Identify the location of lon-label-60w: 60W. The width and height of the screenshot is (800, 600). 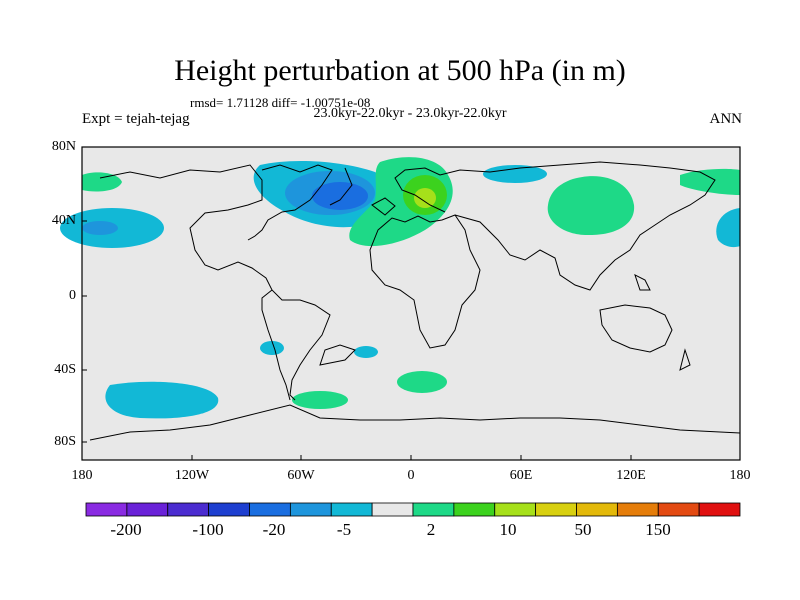
(301, 475).